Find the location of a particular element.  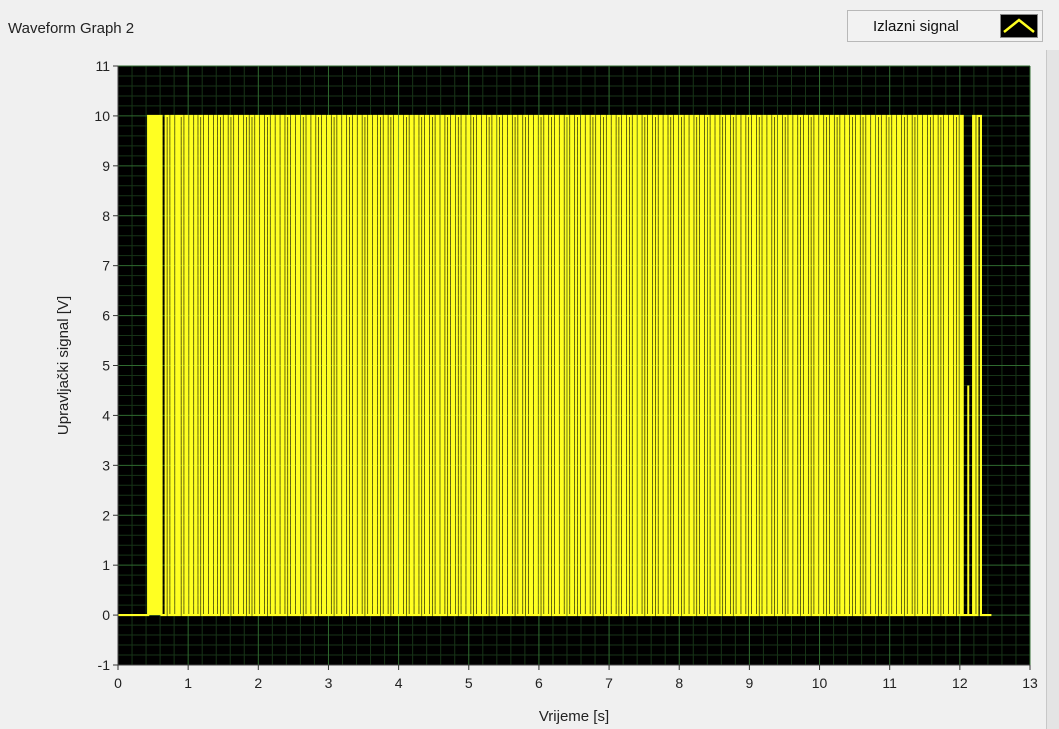

x-tick-label: 3 is located at coordinates (329, 683).